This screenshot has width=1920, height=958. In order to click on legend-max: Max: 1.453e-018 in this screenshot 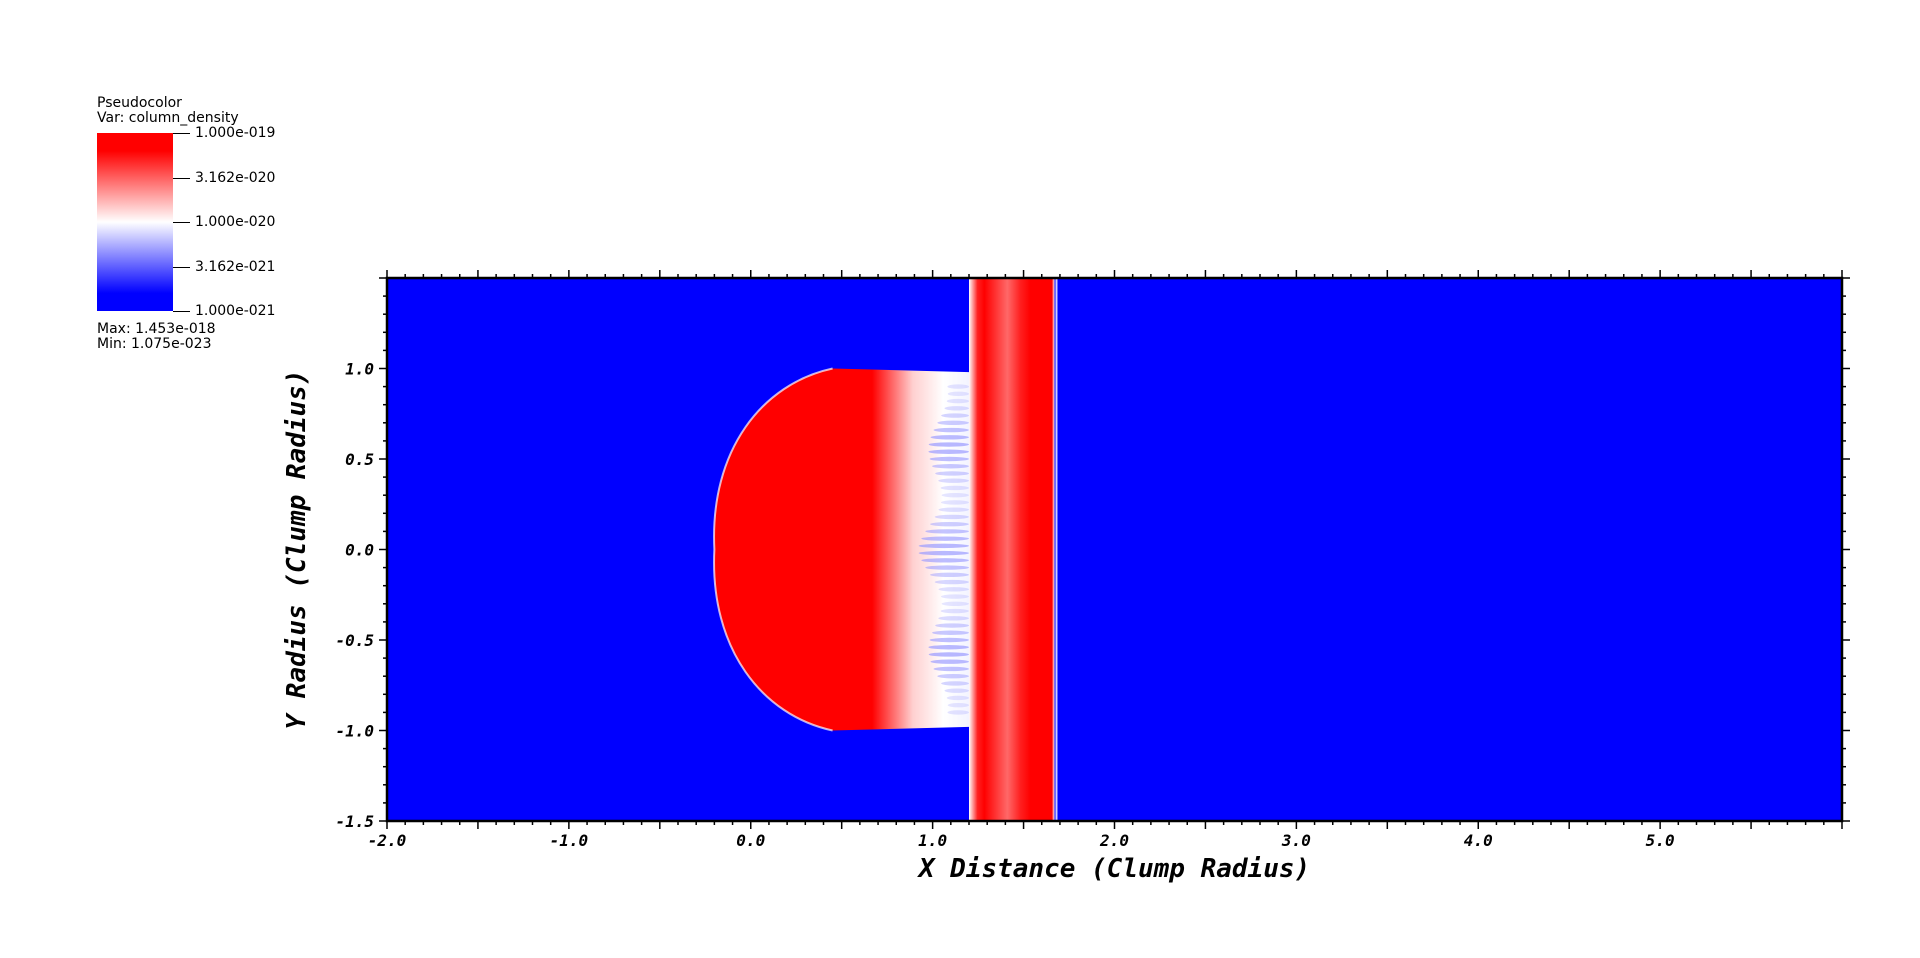, I will do `click(156, 329)`.